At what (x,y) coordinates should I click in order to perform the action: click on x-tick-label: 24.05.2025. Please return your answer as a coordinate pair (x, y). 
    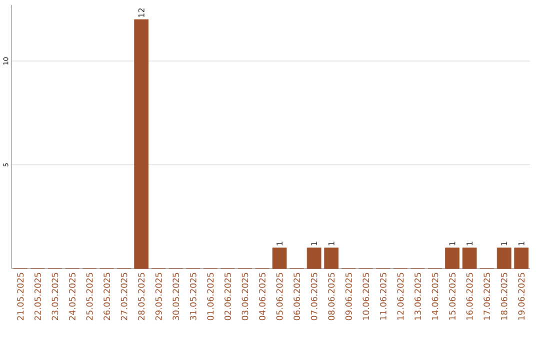
    Looking at the image, I should click on (72, 296).